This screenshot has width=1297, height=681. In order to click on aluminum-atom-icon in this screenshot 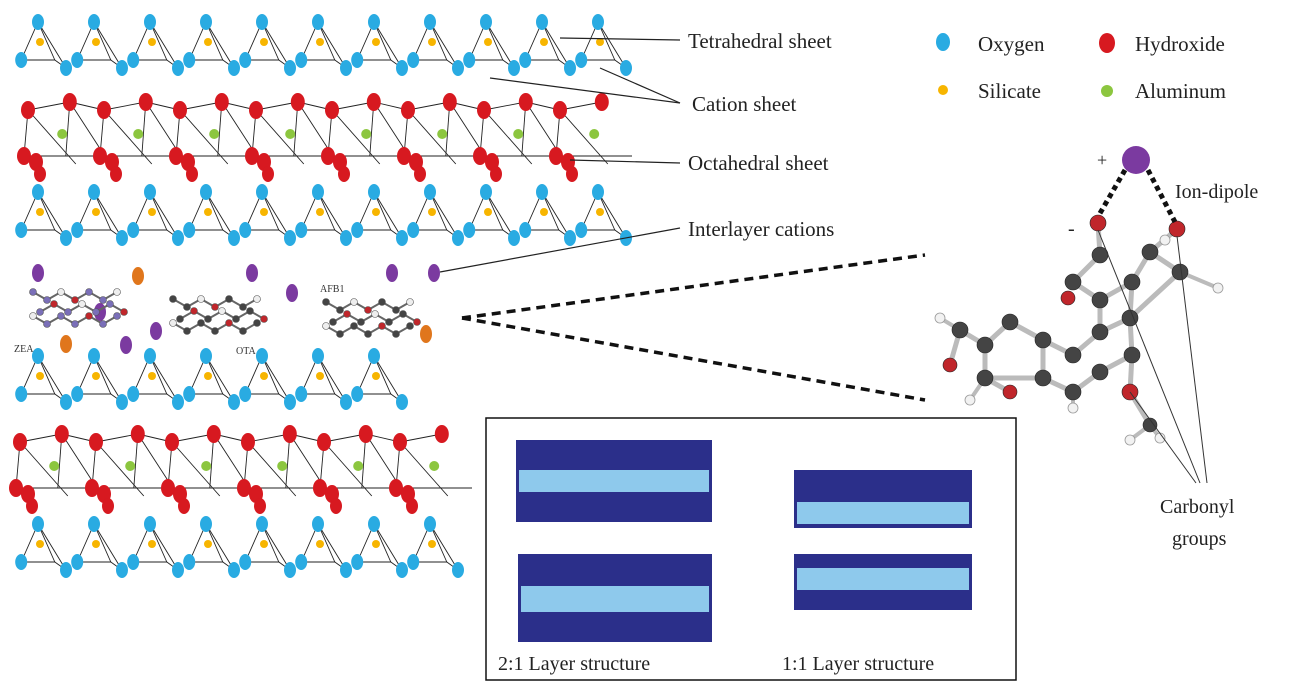, I will do `click(1107, 91)`.